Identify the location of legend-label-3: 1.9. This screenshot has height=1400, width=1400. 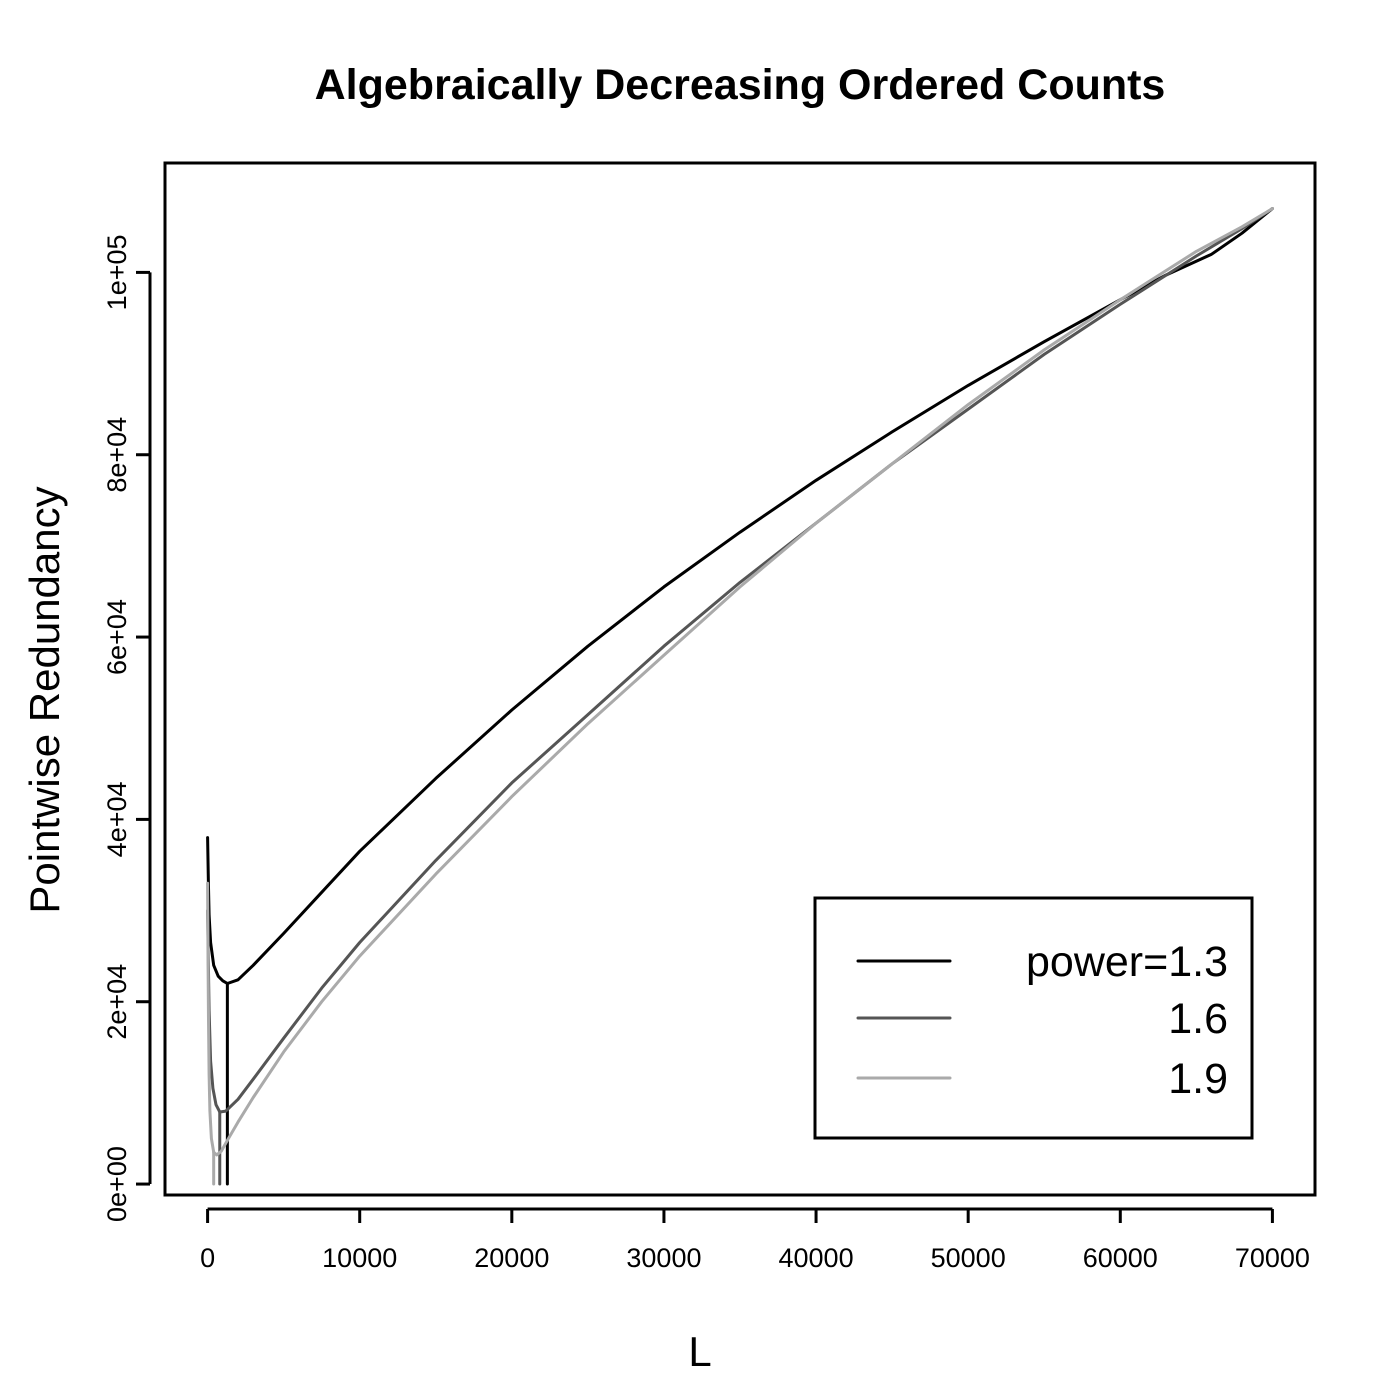
(1198, 1079).